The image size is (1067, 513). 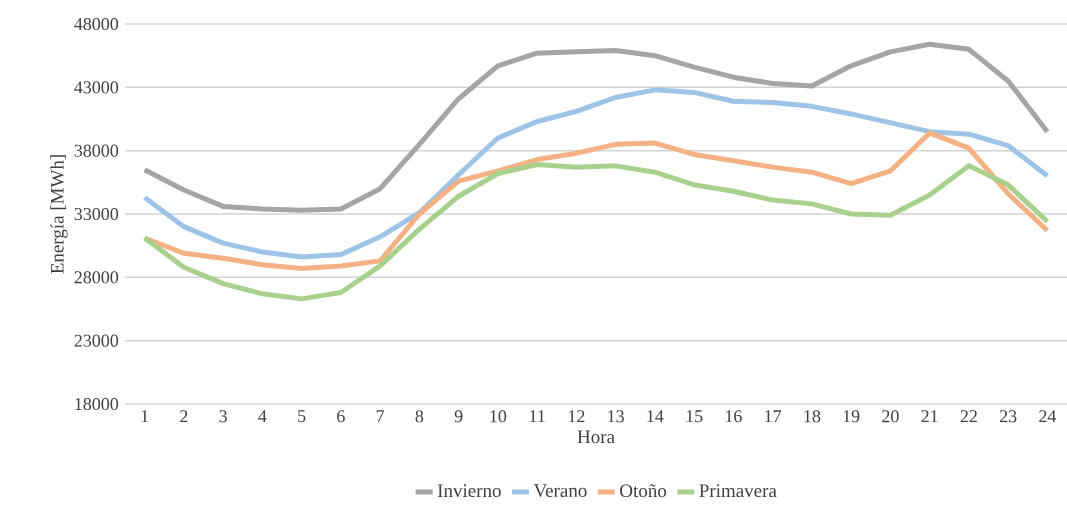 What do you see at coordinates (59, 214) in the screenshot?
I see `y-axis-title: Energía [MWh]` at bounding box center [59, 214].